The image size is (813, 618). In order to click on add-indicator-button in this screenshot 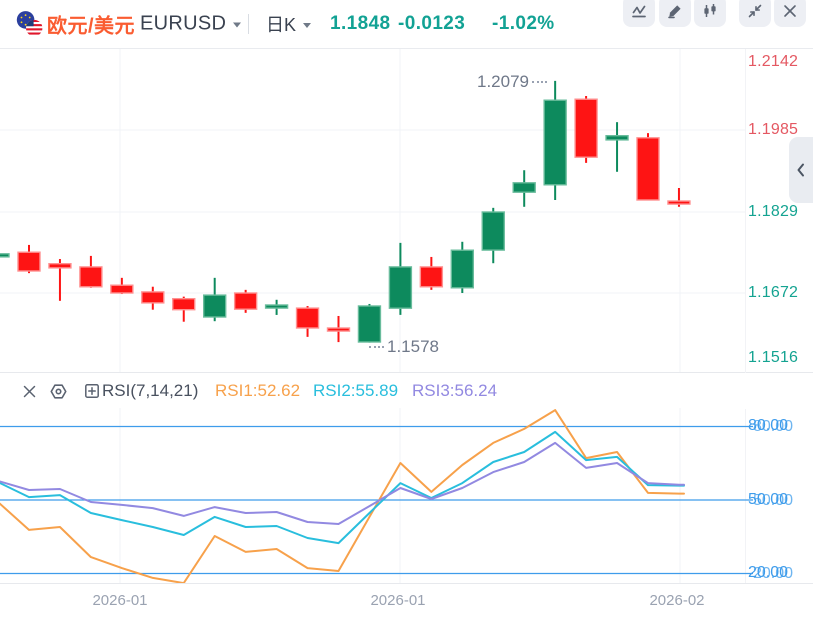, I will do `click(92, 391)`.